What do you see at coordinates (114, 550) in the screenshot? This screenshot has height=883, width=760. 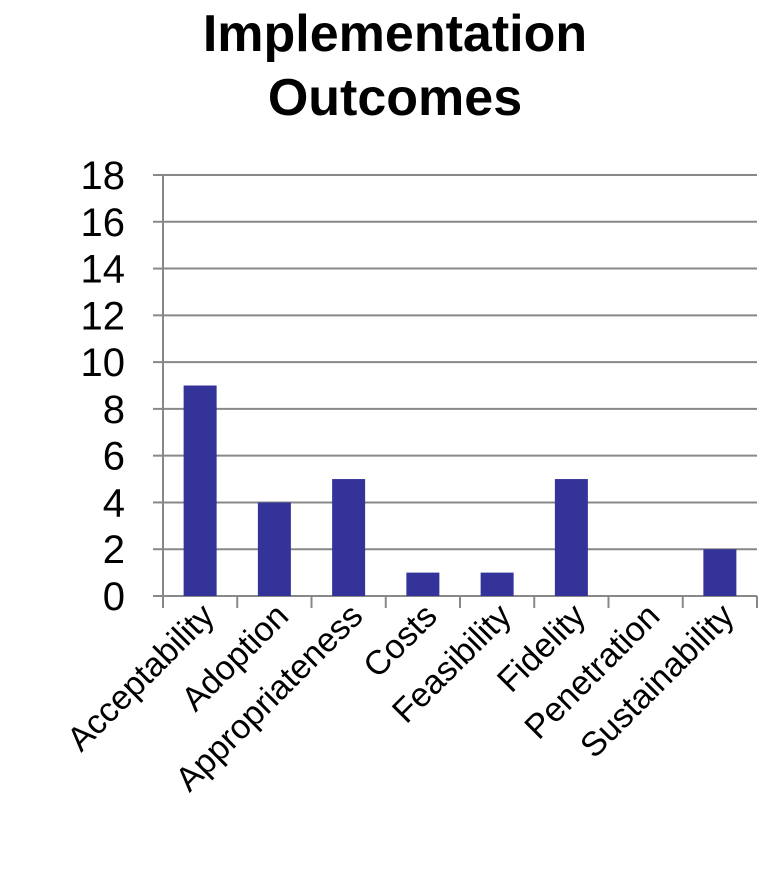 I see `y-tick-label: 2` at bounding box center [114, 550].